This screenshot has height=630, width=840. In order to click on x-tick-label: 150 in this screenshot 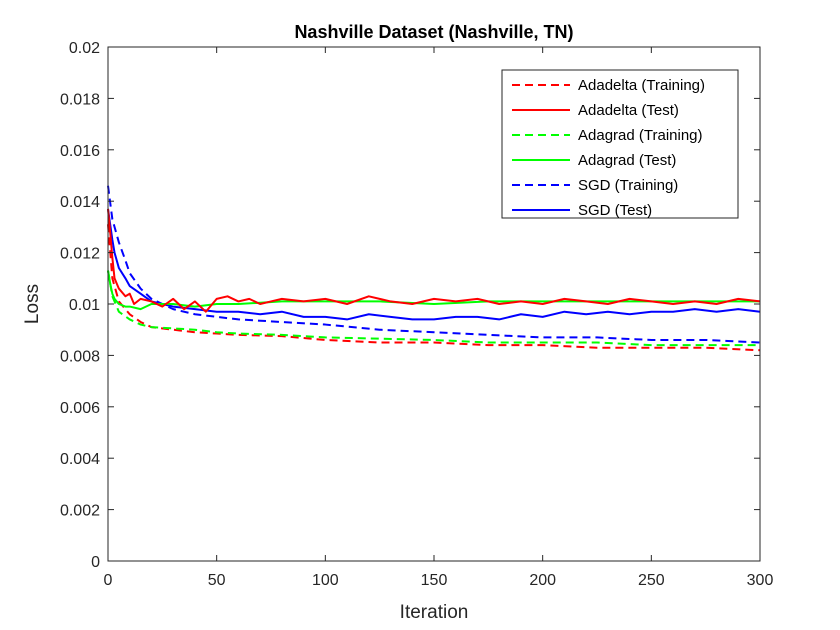, I will do `click(434, 580)`.